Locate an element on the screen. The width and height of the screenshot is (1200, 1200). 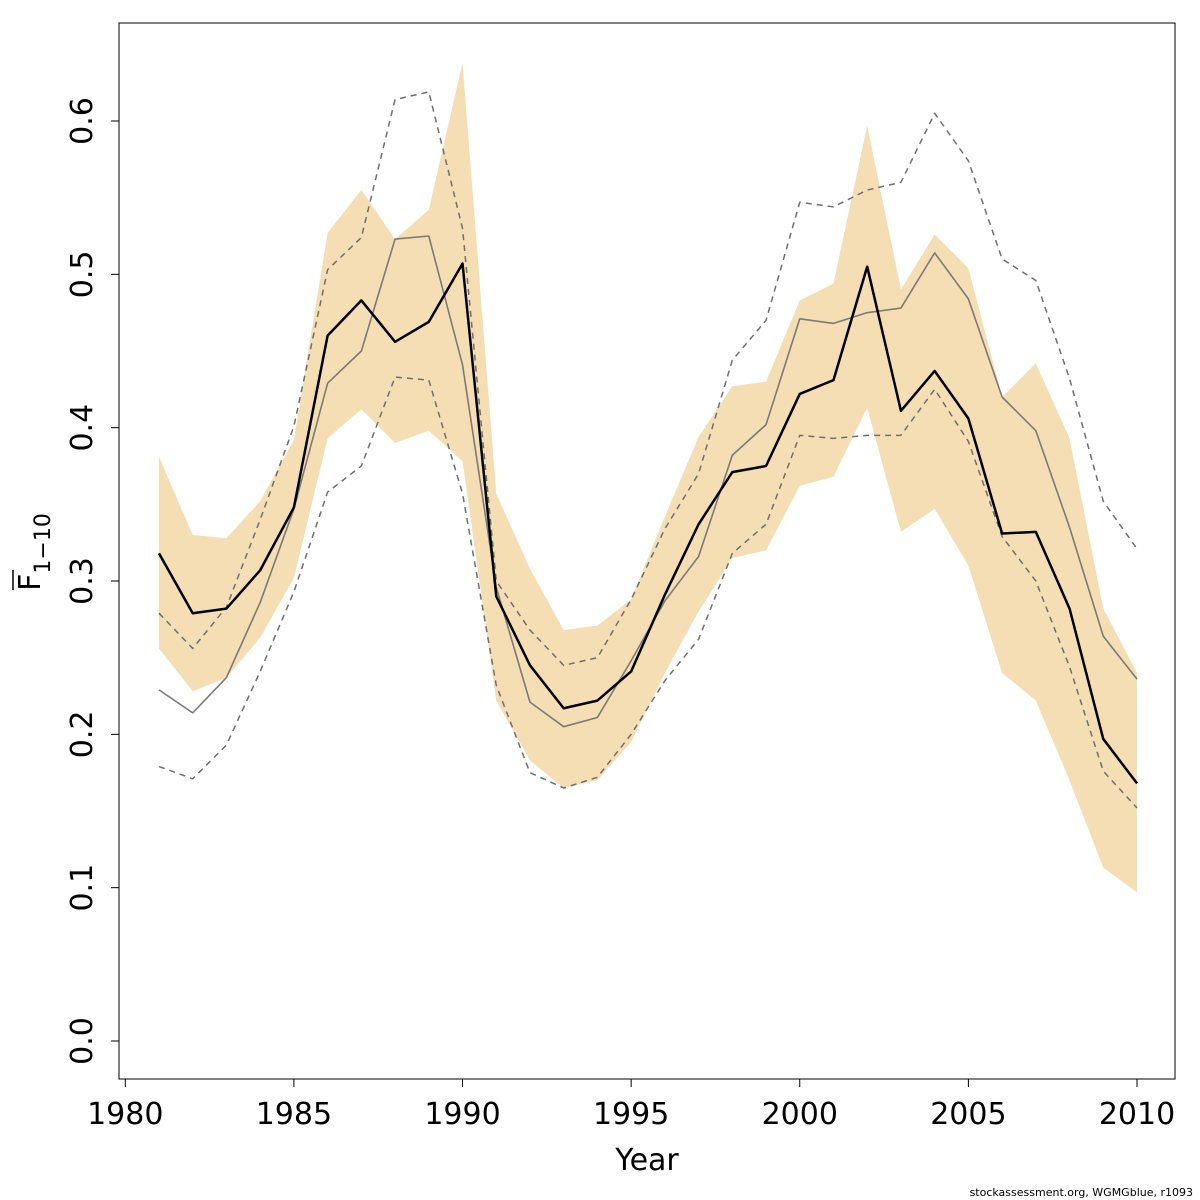
y-axis: 0.0 0.1 0.2 0.3 0.4 0.5 0.6 is located at coordinates (92, 581).